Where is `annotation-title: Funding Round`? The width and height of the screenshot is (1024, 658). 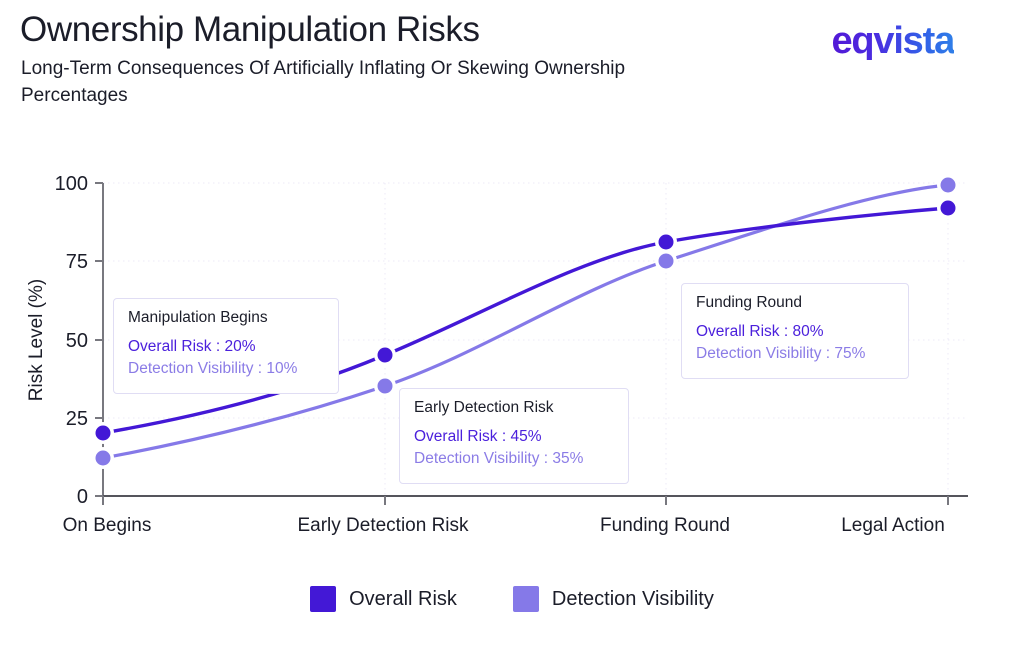 annotation-title: Funding Round is located at coordinates (749, 302).